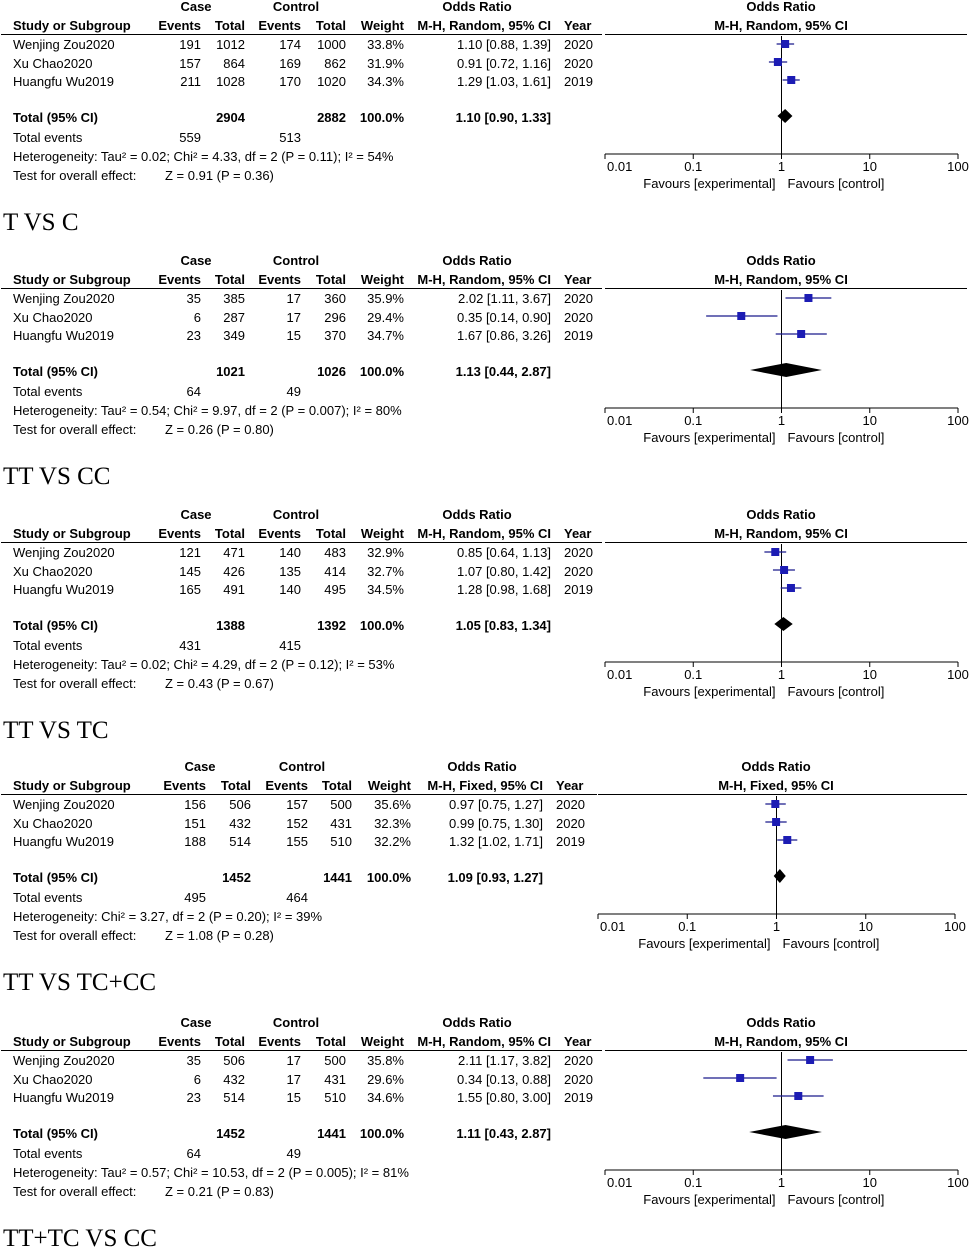 This screenshot has width=969, height=1253. What do you see at coordinates (290, 589) in the screenshot?
I see `control-events: 140` at bounding box center [290, 589].